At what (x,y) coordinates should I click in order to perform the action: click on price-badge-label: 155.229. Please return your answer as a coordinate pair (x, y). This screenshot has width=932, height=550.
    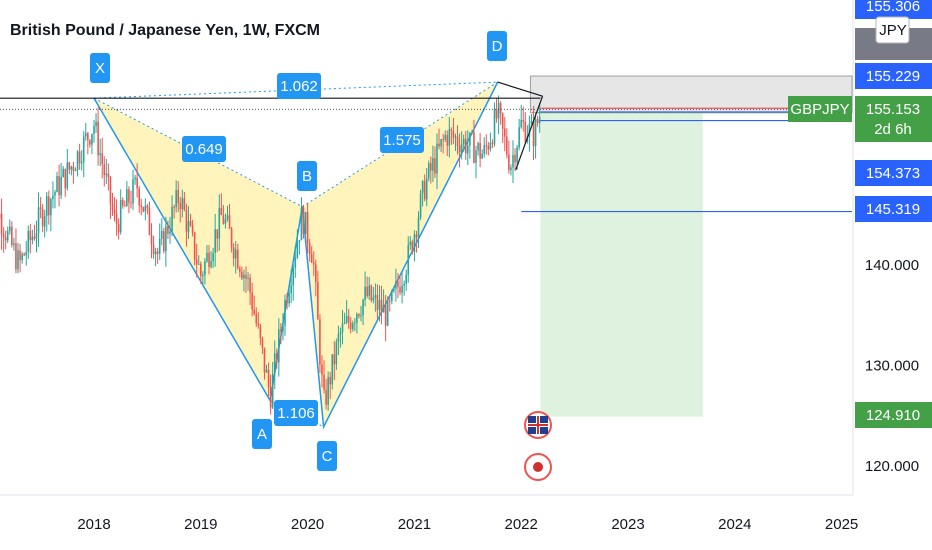
    Looking at the image, I should click on (893, 76).